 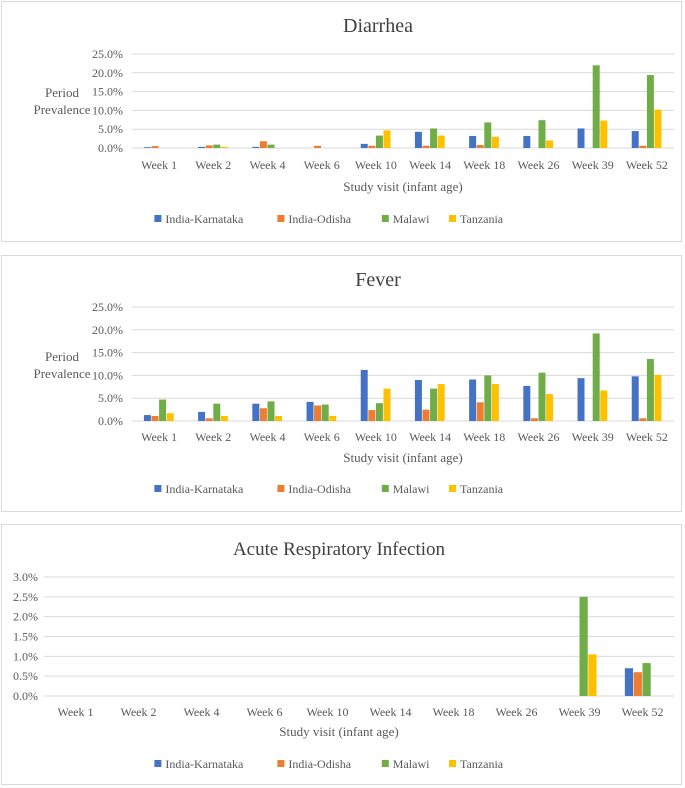 What do you see at coordinates (213, 437) in the screenshot?
I see `x-tick-label: Week 2` at bounding box center [213, 437].